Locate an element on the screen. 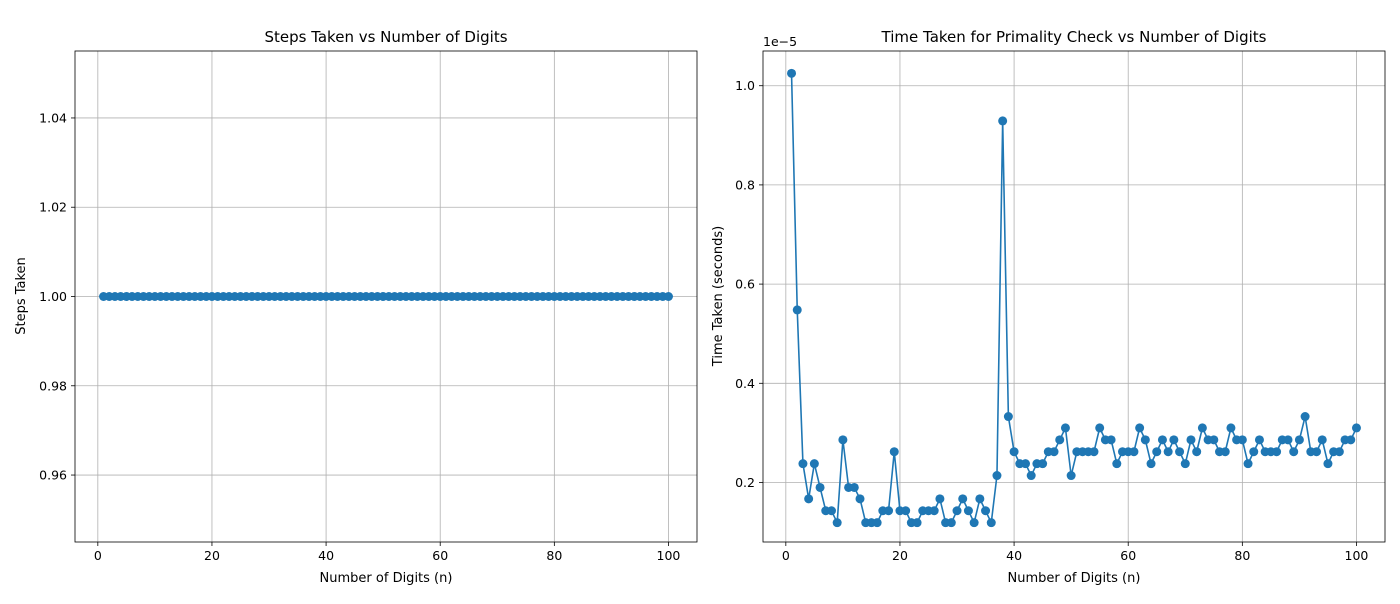  steps-chart-y-tick-label: 1.02 is located at coordinates (53, 207).